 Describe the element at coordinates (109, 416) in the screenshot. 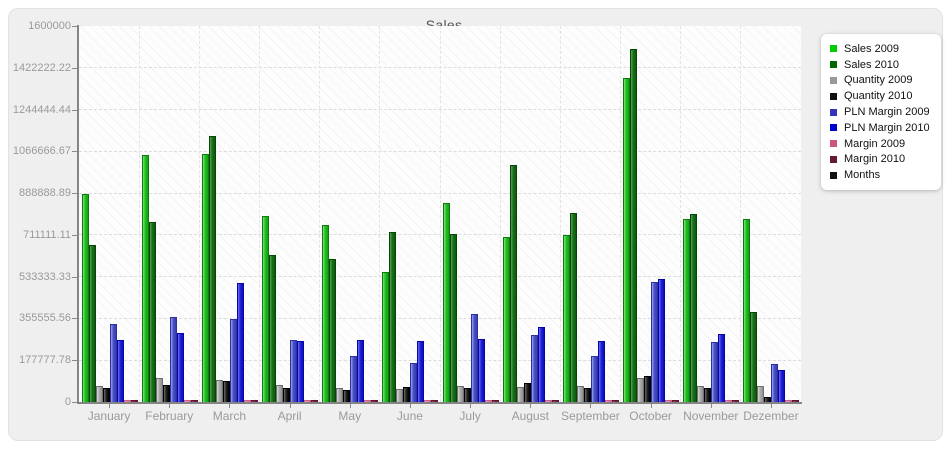

I see `x-axis-label: January` at that location.